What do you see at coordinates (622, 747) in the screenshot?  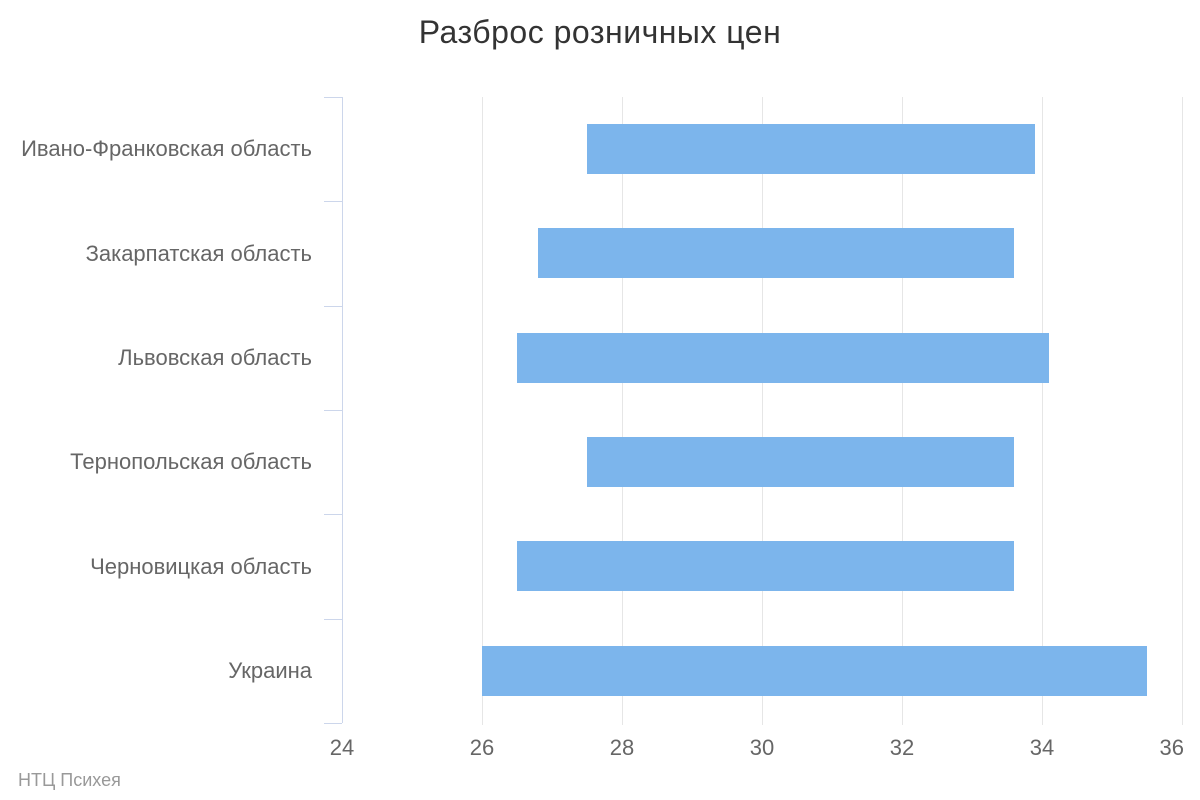 I see `x-axis-tick-label: 28` at bounding box center [622, 747].